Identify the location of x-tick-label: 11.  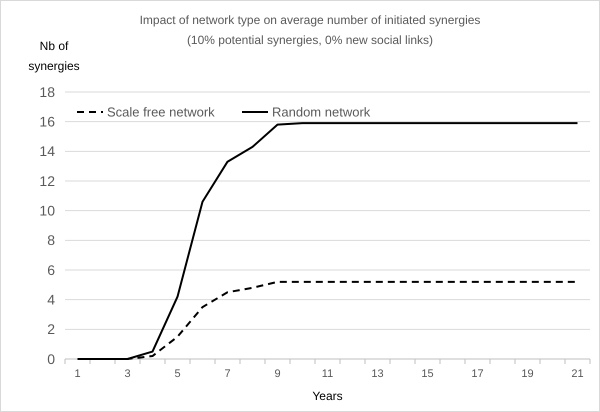
(328, 374).